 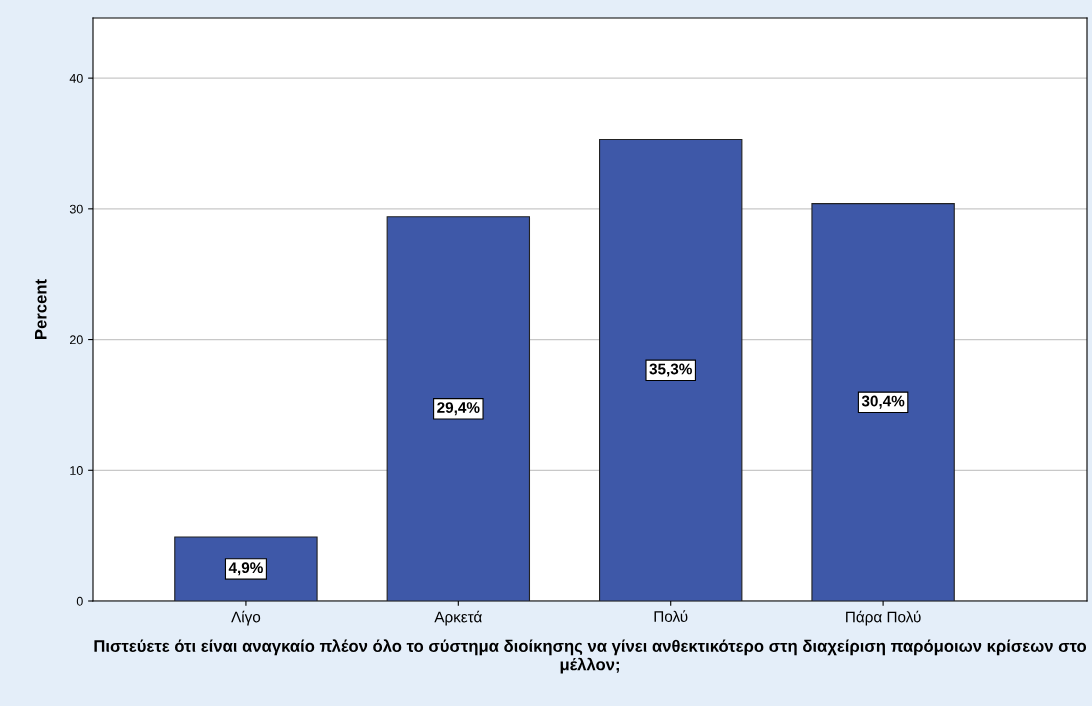 I want to click on data-label: 30,4%, so click(x=883, y=402).